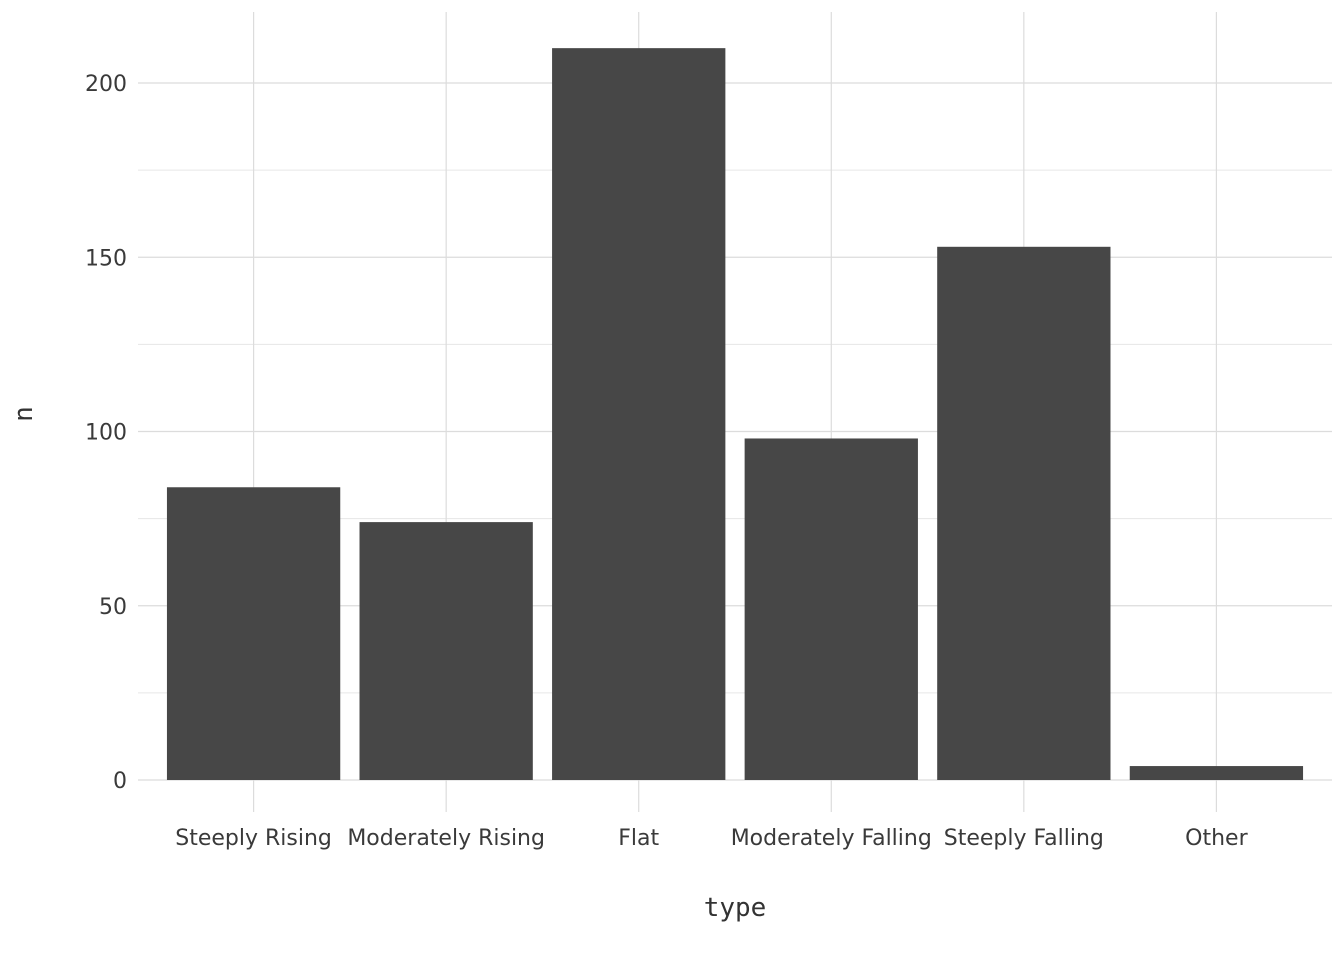 The width and height of the screenshot is (1344, 960). Describe the element at coordinates (106, 258) in the screenshot. I see `y-tick-label: 150` at that location.